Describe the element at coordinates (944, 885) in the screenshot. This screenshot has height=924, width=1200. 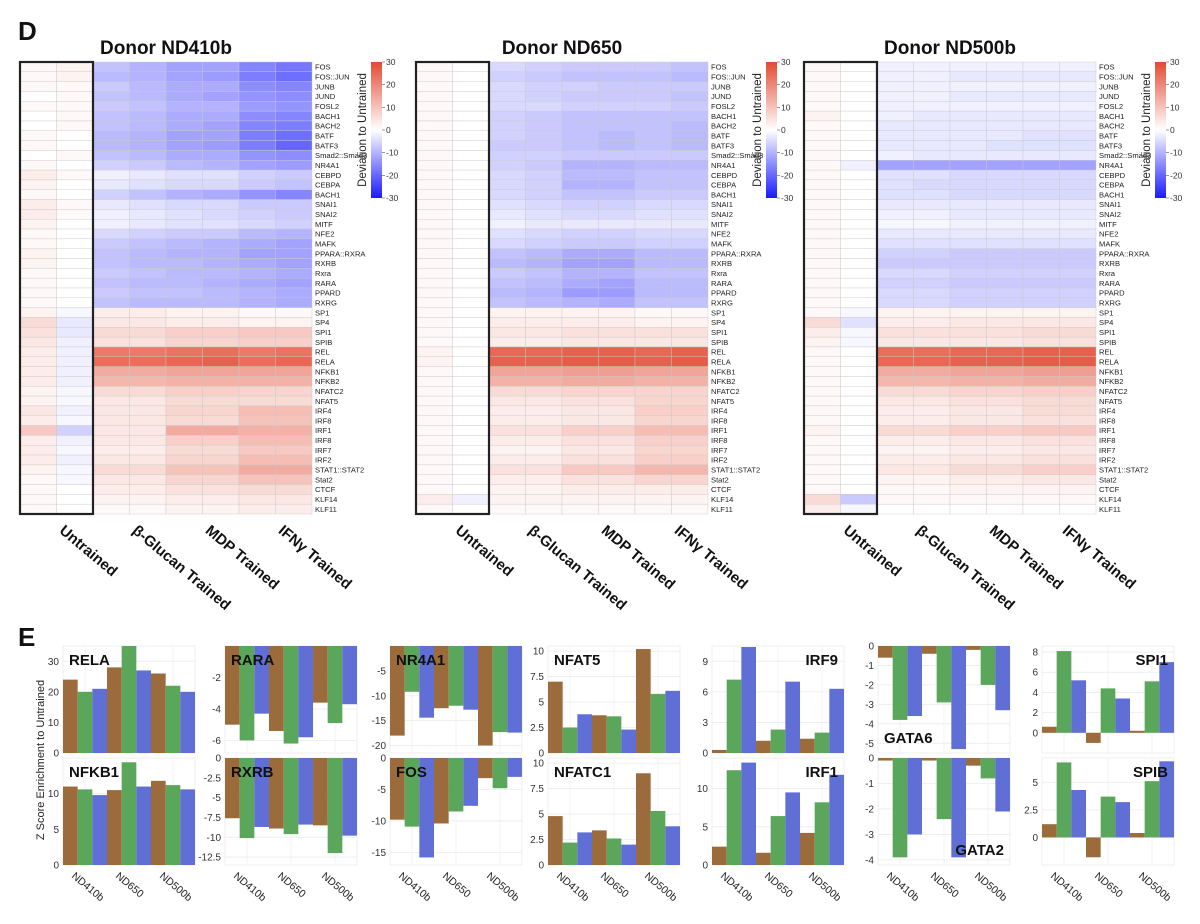
I see `x-tick-label: ND650` at that location.